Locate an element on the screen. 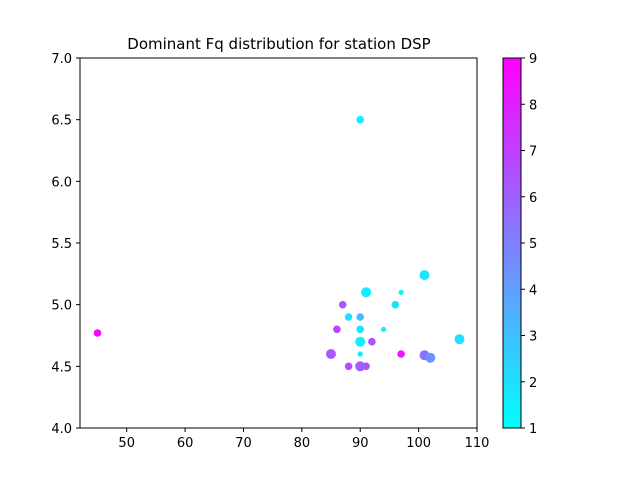  colorbar: 1 2 3 4 5 6 7 8 9 is located at coordinates (519, 244).